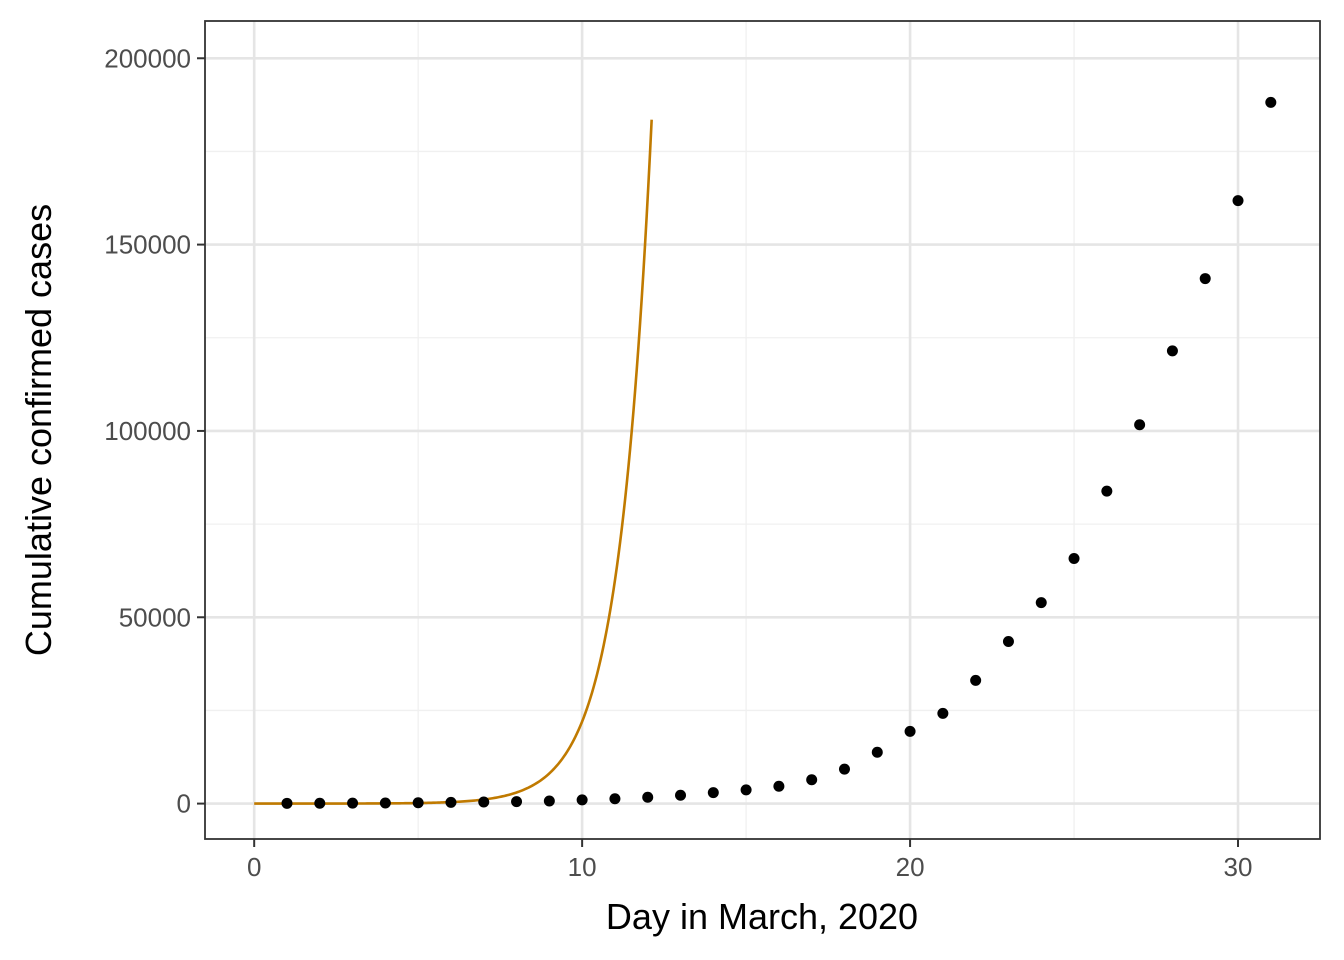  What do you see at coordinates (582, 867) in the screenshot?
I see `x-tick-label: 10` at bounding box center [582, 867].